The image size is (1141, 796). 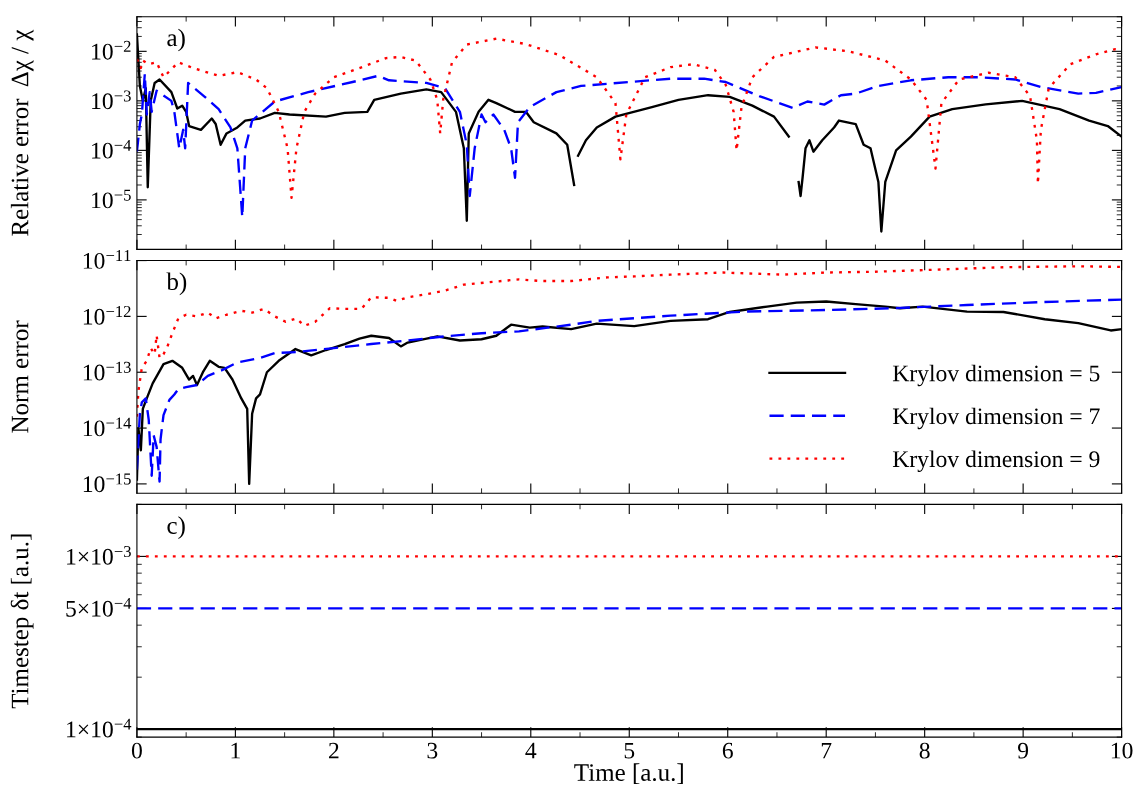 What do you see at coordinates (107, 483) in the screenshot?
I see `y-tick-label: 10$^{−15}$` at bounding box center [107, 483].